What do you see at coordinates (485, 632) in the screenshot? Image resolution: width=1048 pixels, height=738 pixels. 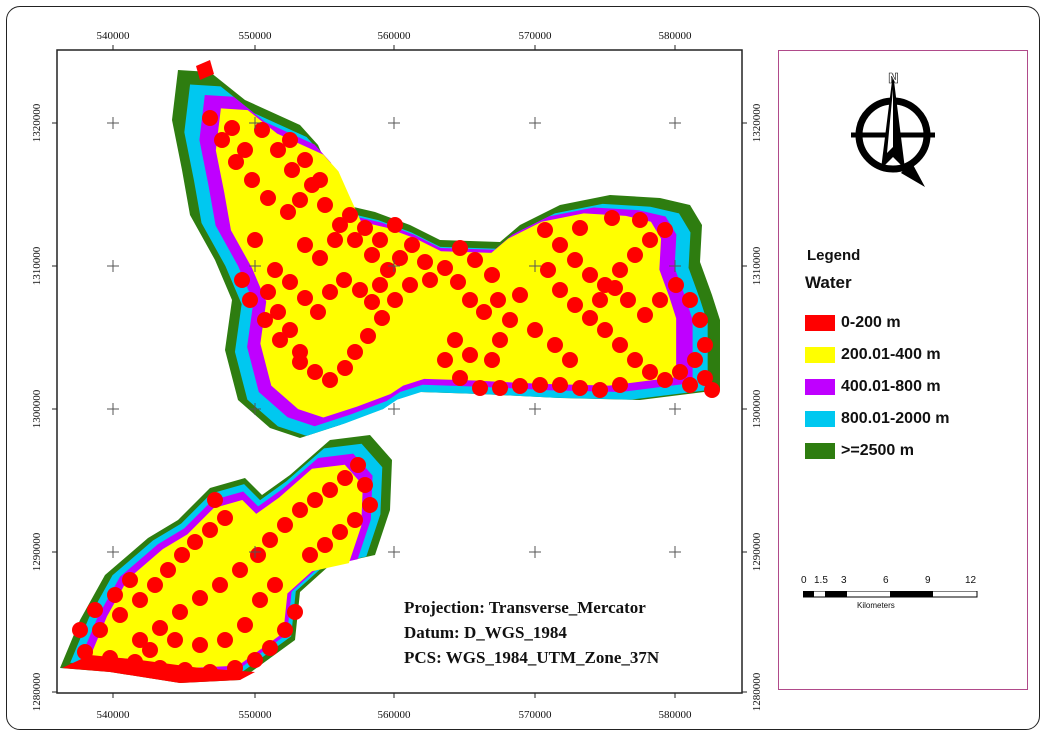 I see `datum-text: Datum: D_WGS_1984` at bounding box center [485, 632].